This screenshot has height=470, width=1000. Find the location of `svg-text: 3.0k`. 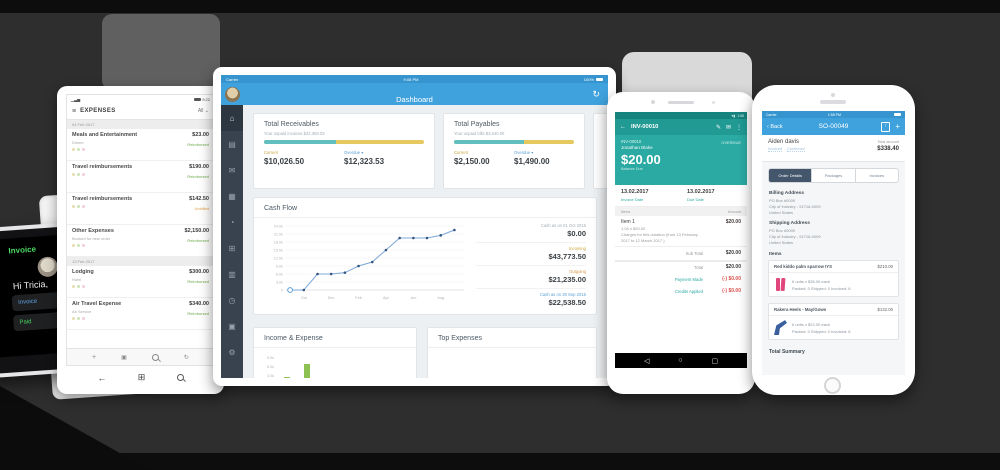

svg-text: 3.0k is located at coordinates (279, 282).